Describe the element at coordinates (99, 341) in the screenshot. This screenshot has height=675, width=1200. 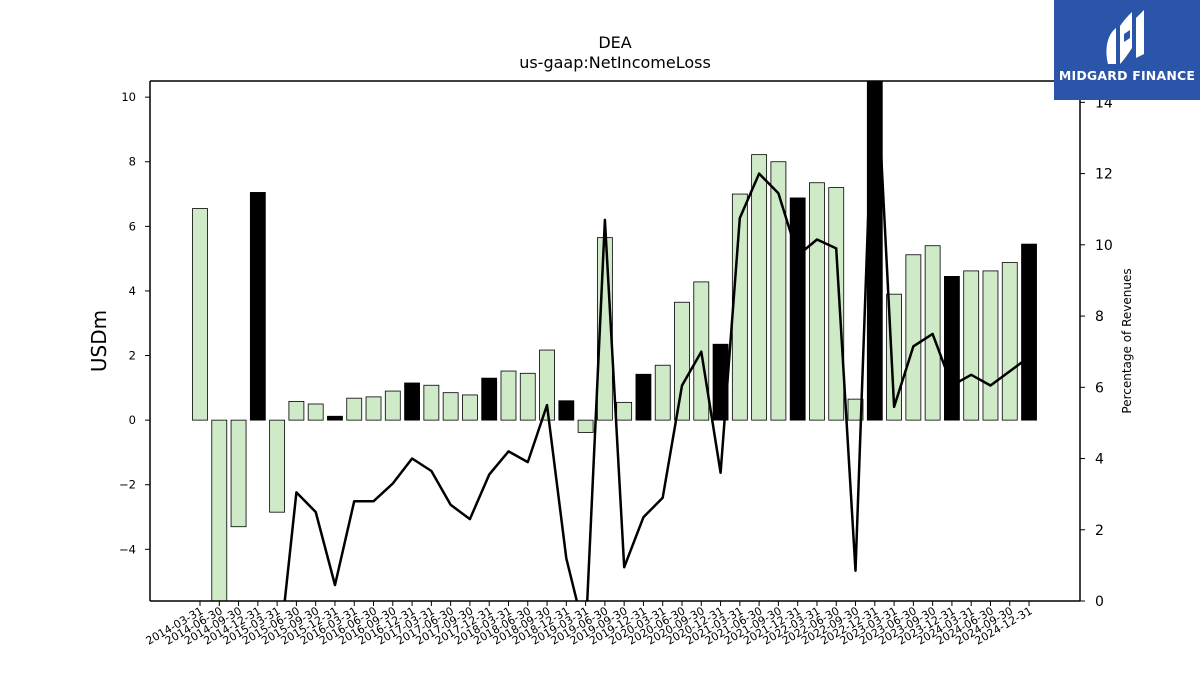
I see `y-axis-label: USDm` at that location.